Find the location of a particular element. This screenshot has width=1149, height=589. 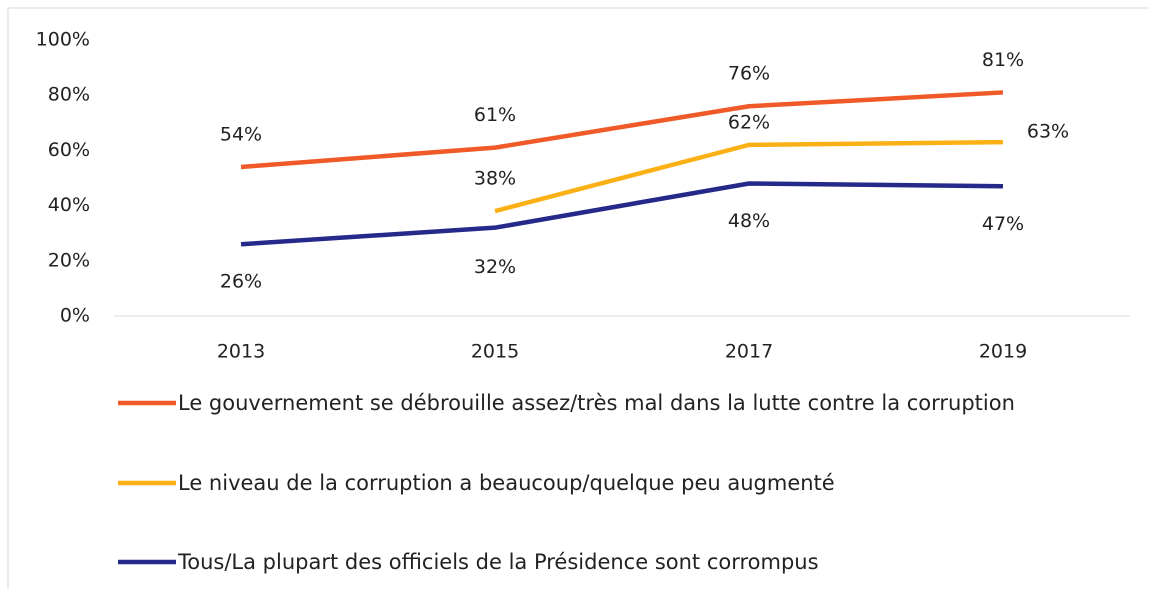

y-tick-label: 20% is located at coordinates (69, 260).